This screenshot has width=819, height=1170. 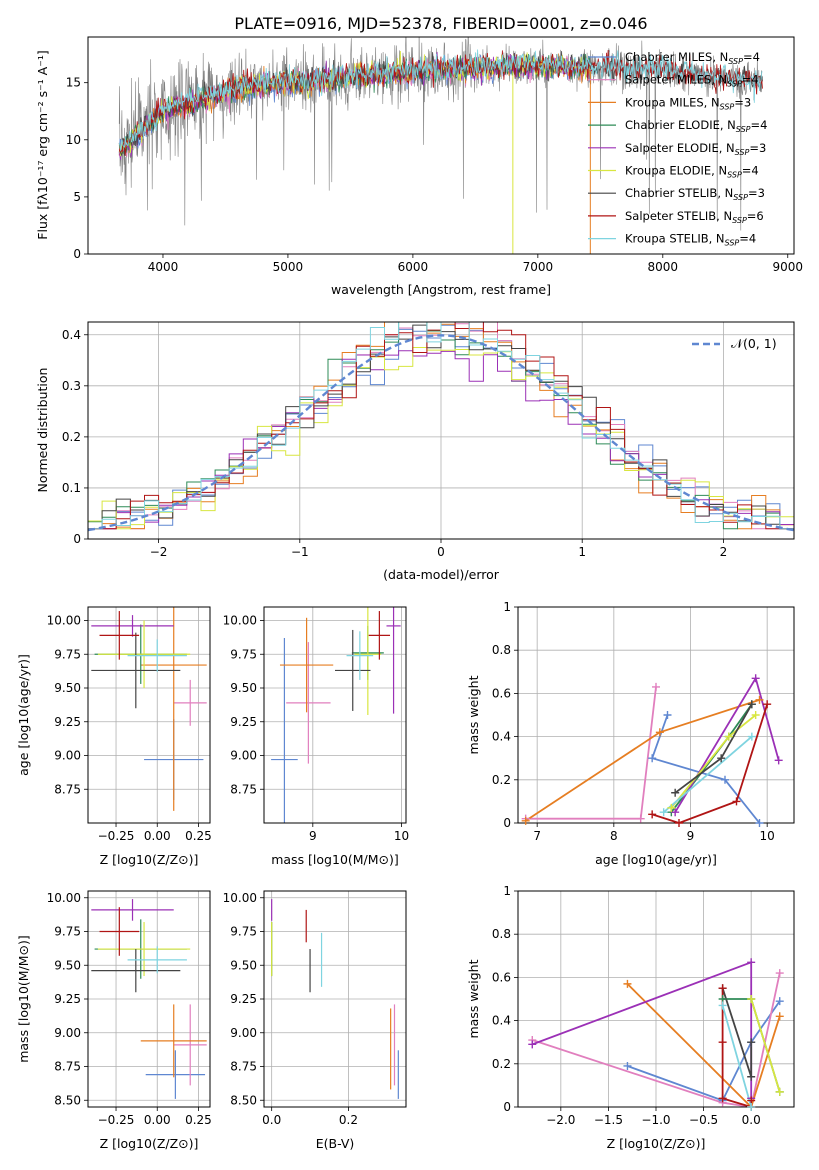 What do you see at coordinates (507, 823) in the screenshot?
I see `y-tick-label: 0` at bounding box center [507, 823].